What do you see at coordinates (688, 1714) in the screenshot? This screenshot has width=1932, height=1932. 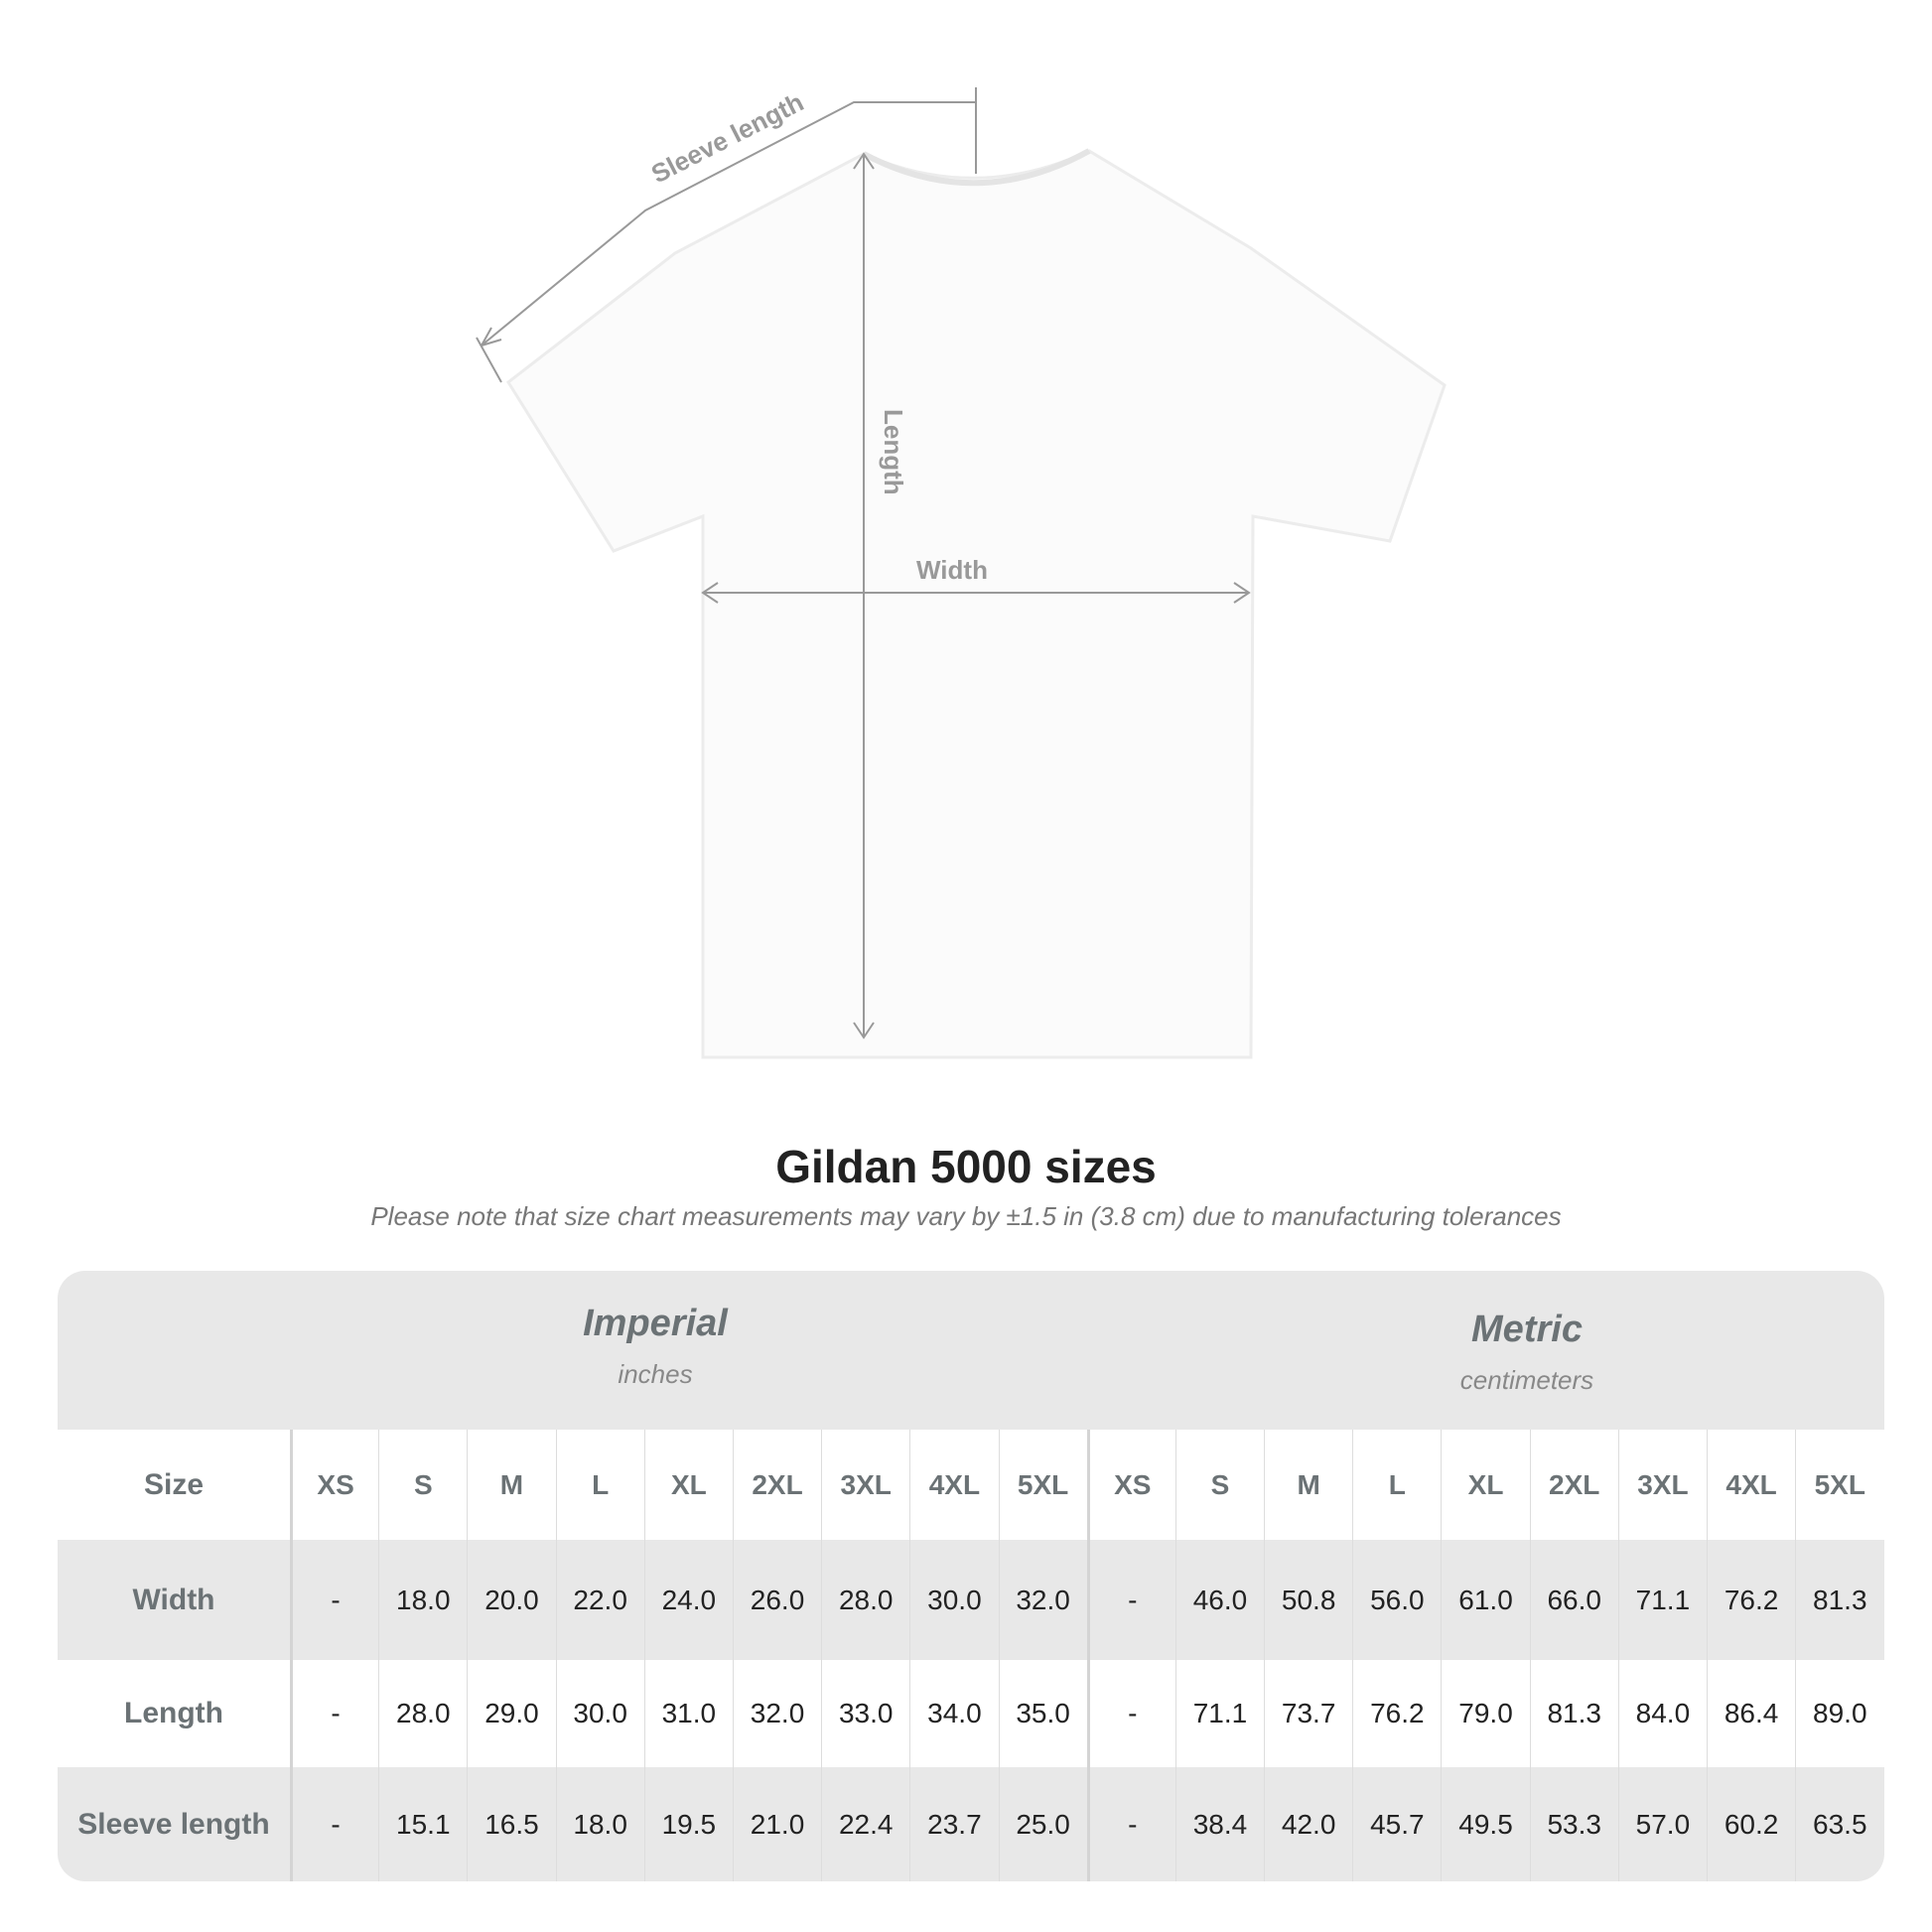 I see `table-cell: 31.0` at bounding box center [688, 1714].